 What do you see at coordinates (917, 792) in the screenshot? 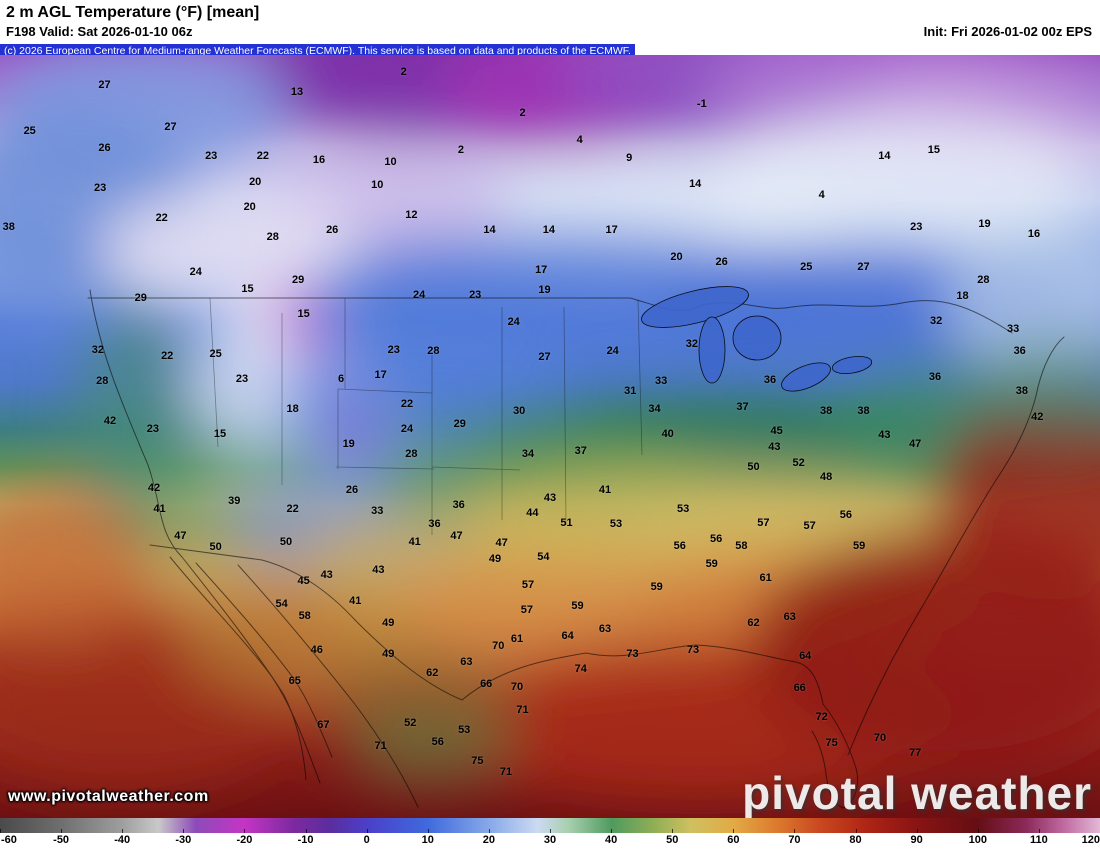
I see `pivotal-logo: pivotal weather` at bounding box center [917, 792].